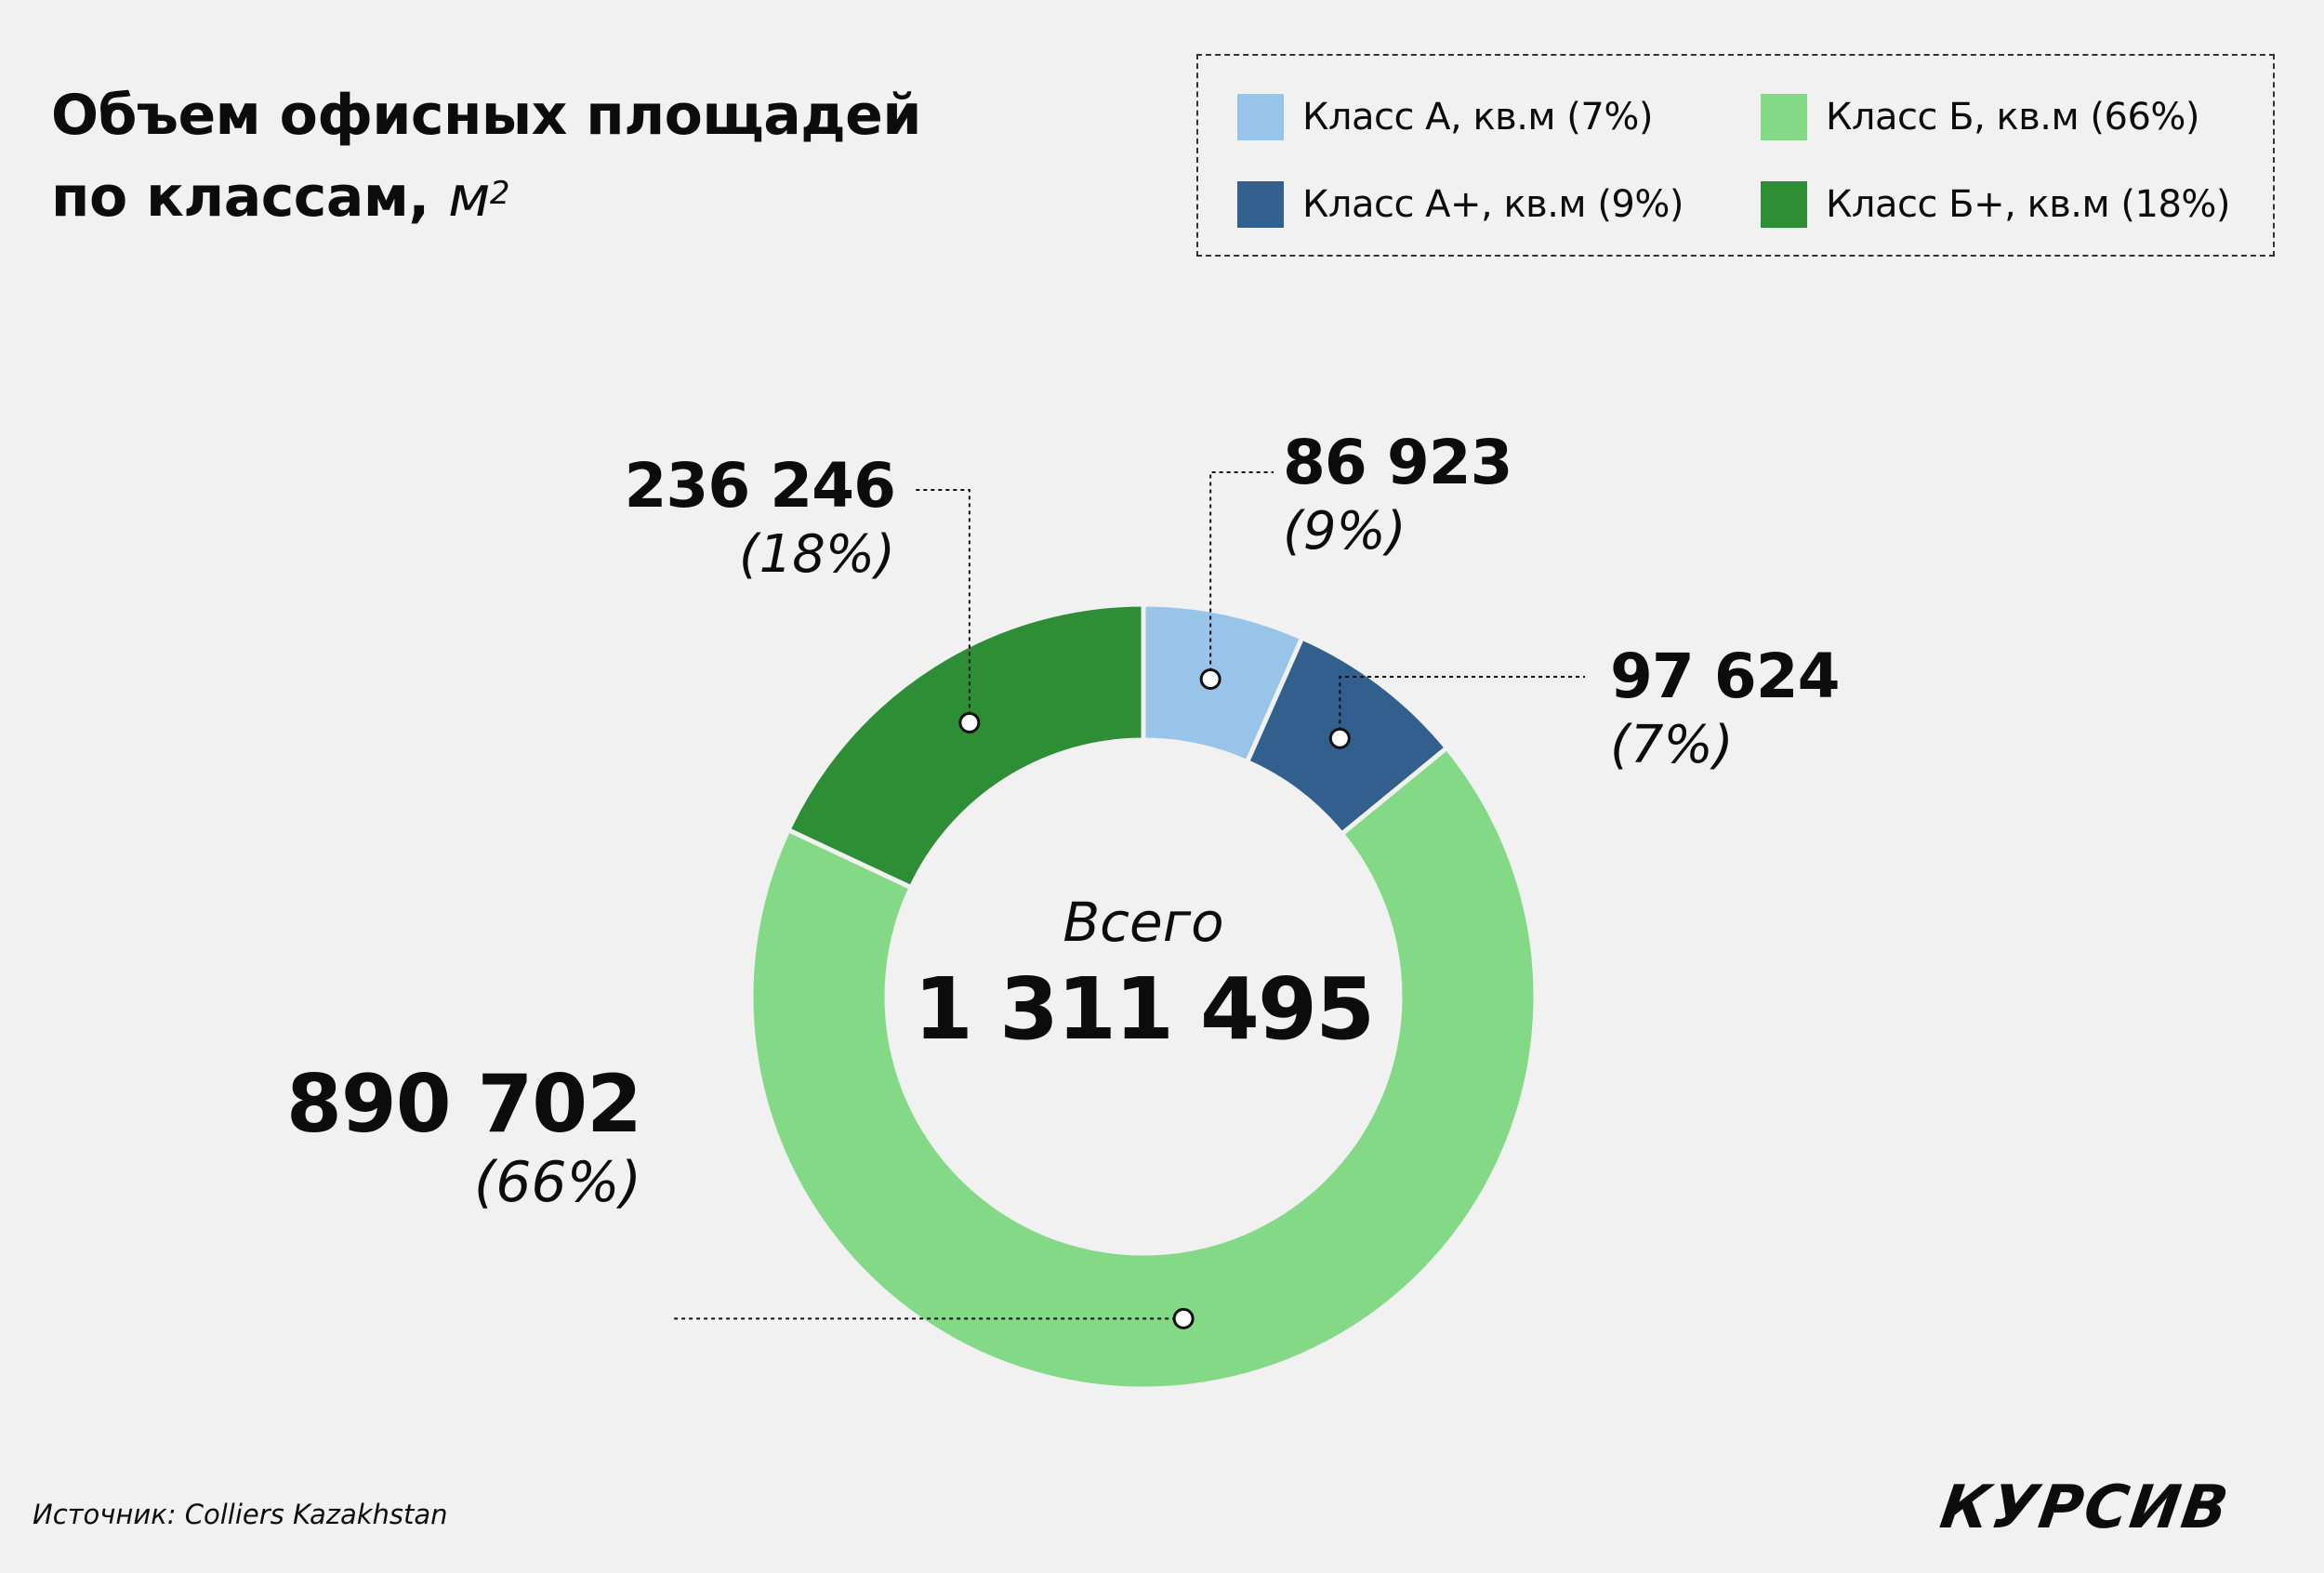 This screenshot has width=2324, height=1573. I want to click on brand-logo: КУРСИВ, so click(2085, 1508).